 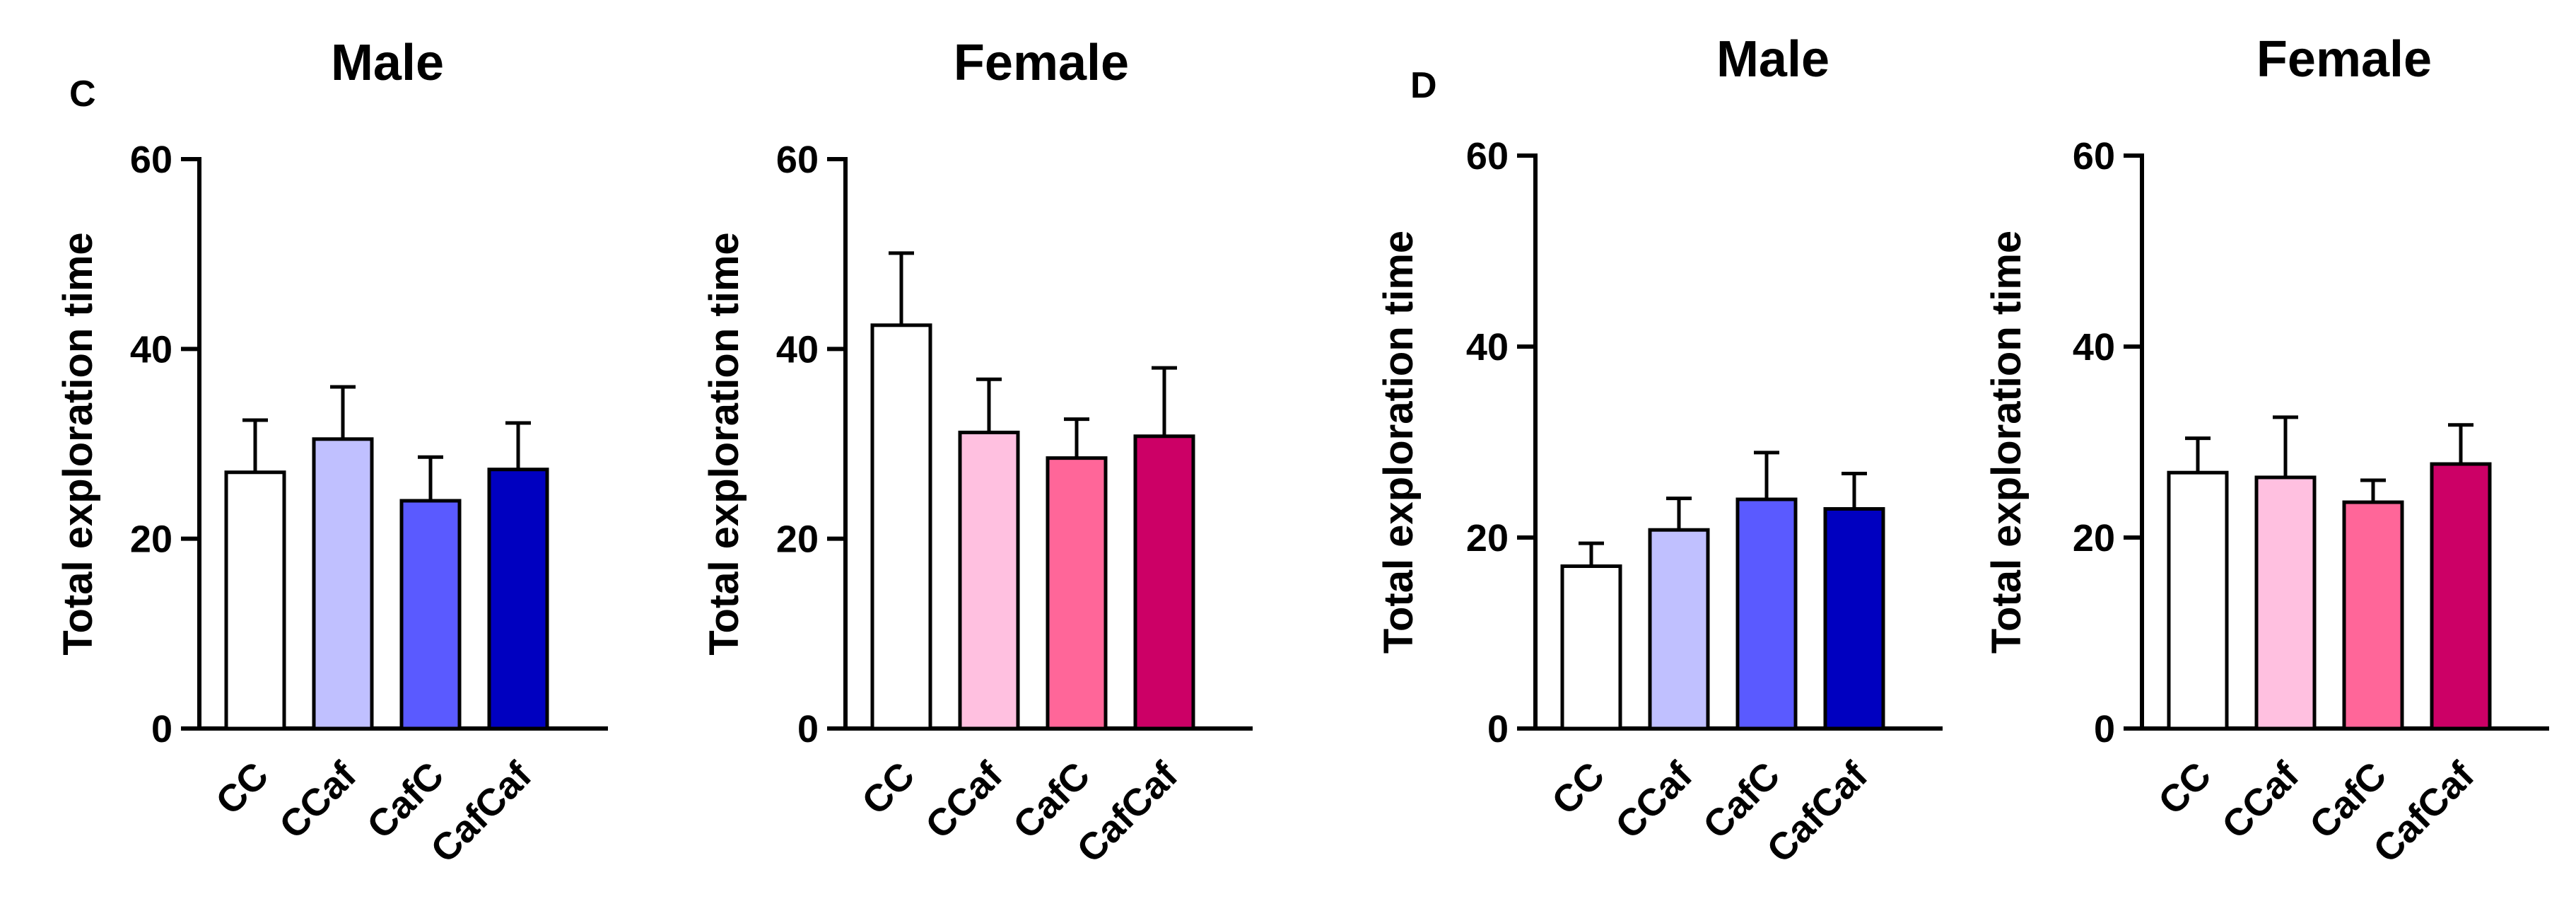 I want to click on panel-label-d: D, so click(x=1423, y=85).